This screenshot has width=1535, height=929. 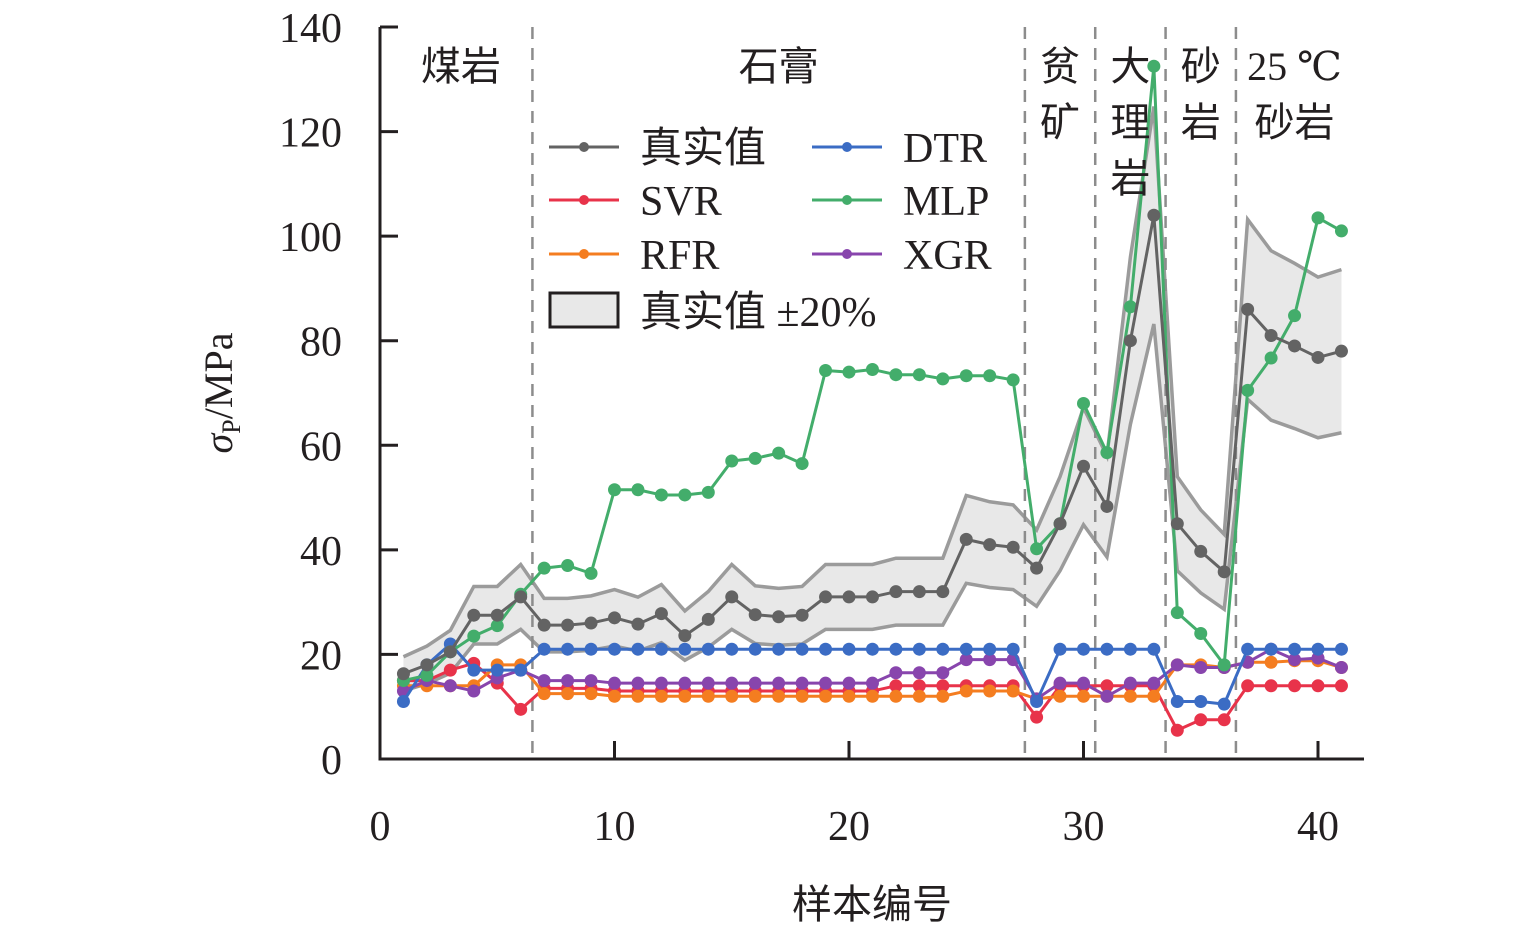 I want to click on y-axis-title-unit: /MPa, so click(x=218, y=375).